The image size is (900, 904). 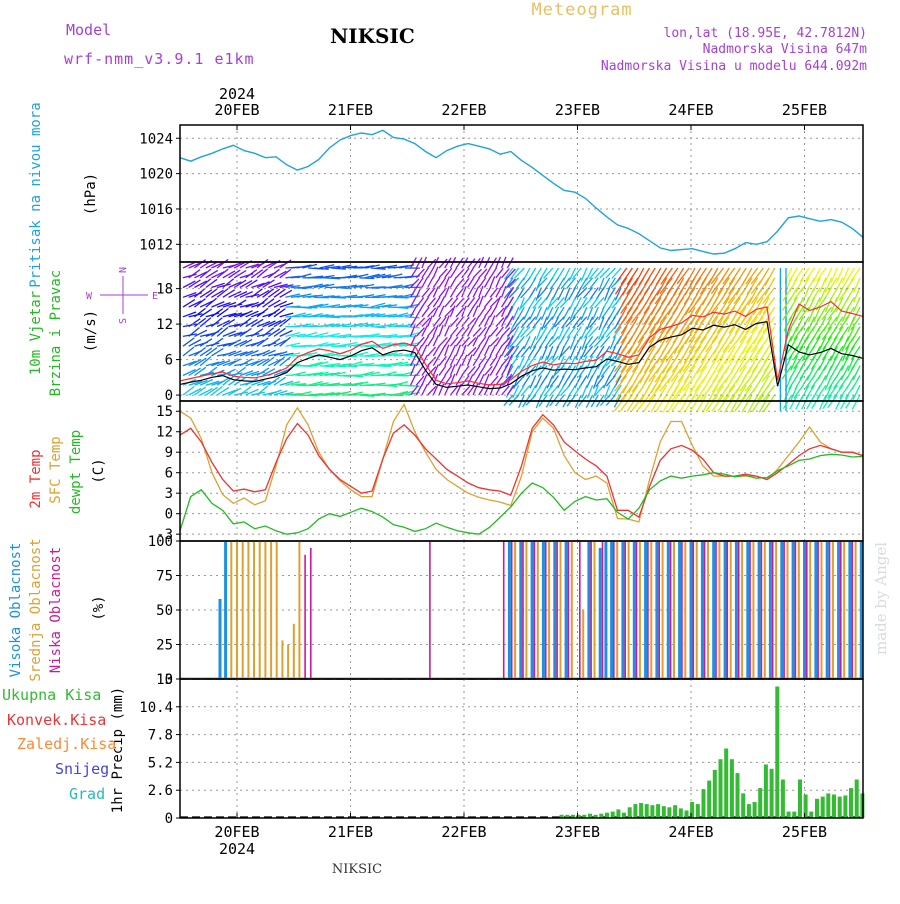 I want to click on cloud-unit: (%), so click(x=99, y=607).